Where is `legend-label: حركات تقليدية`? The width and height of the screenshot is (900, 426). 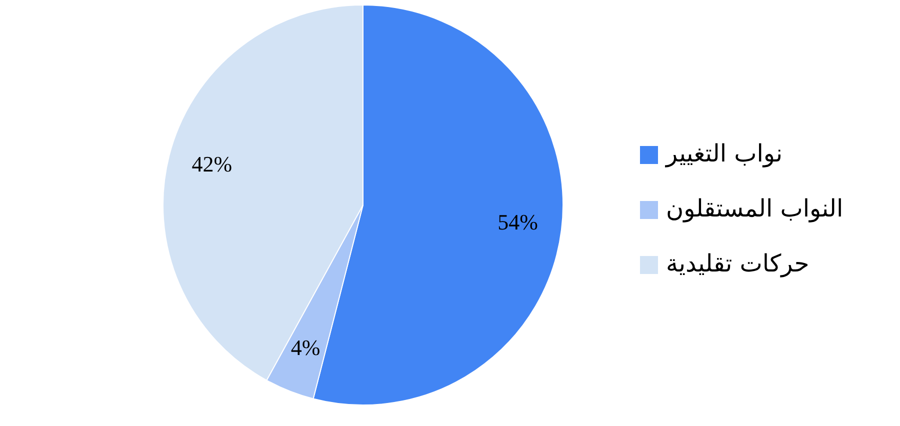 legend-label: حركات تقليدية is located at coordinates (738, 264).